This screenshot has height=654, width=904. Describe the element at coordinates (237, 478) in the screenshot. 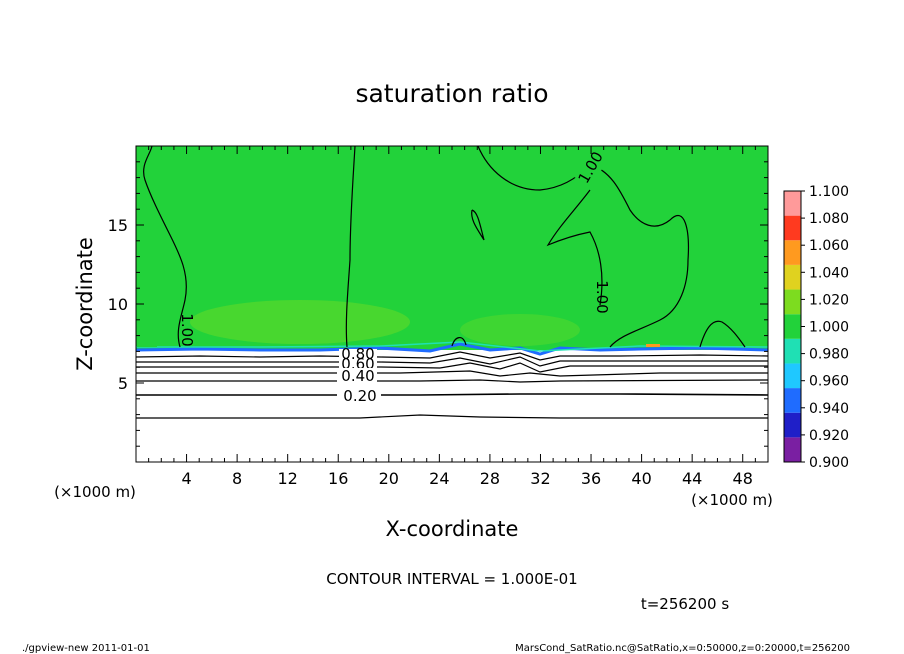

I see `x-tick-label: 8` at that location.